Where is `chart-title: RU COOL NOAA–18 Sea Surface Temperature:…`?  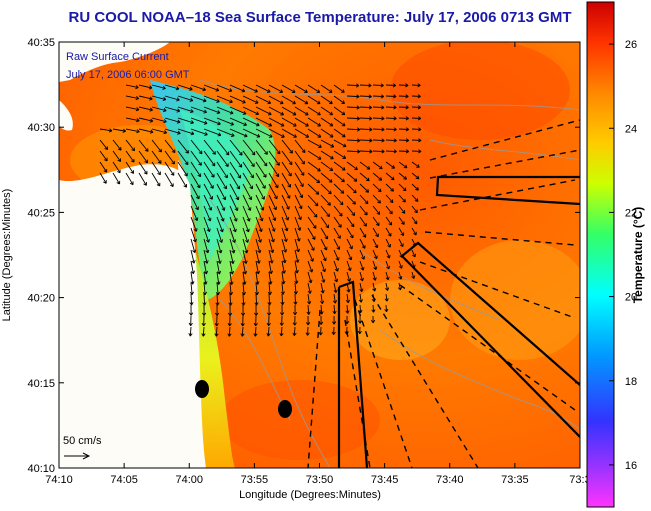
chart-title: RU COOL NOAA–18 Sea Surface Temperature:… is located at coordinates (320, 17).